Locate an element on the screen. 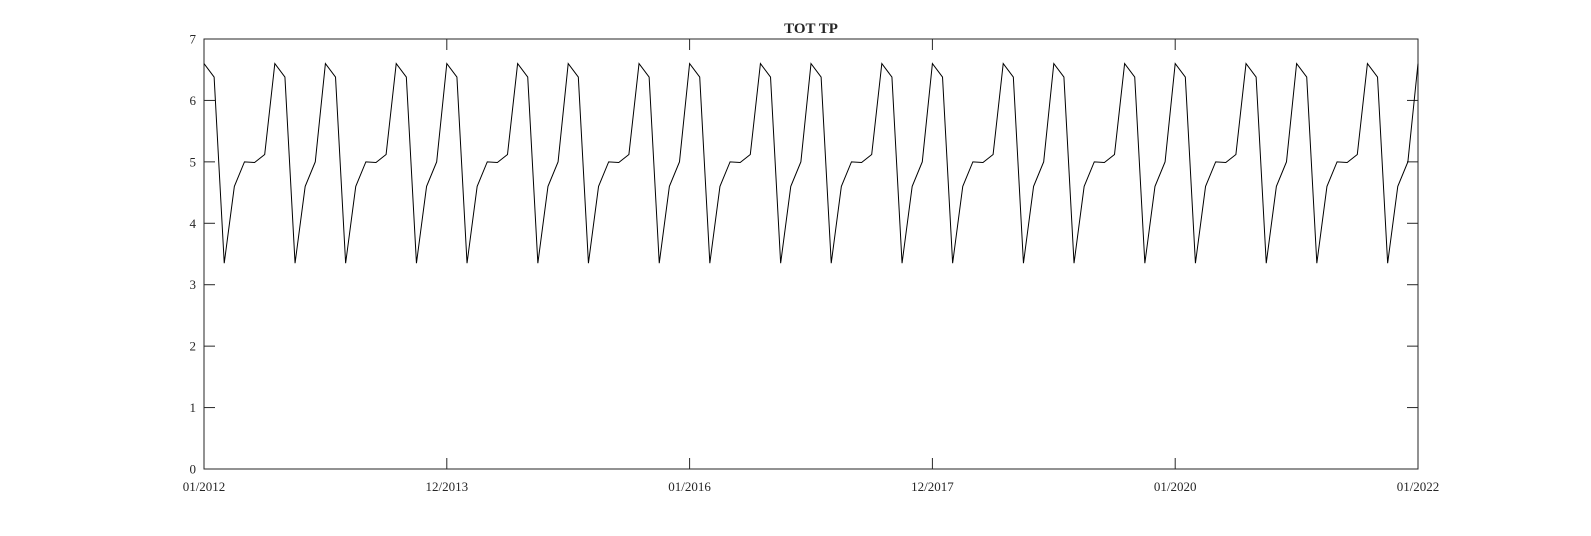  y-tick-label: 2 is located at coordinates (193, 346).